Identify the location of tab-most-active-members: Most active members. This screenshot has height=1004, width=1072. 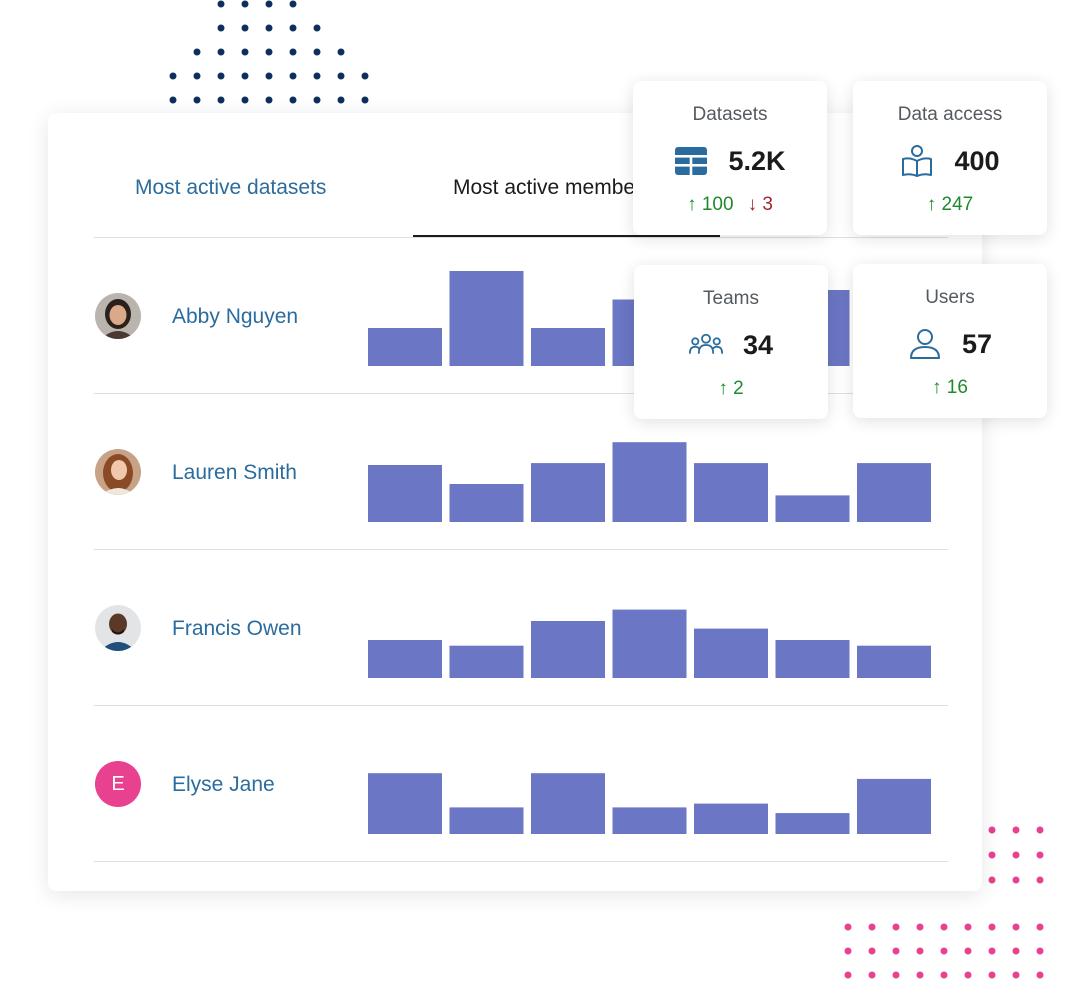
(553, 187).